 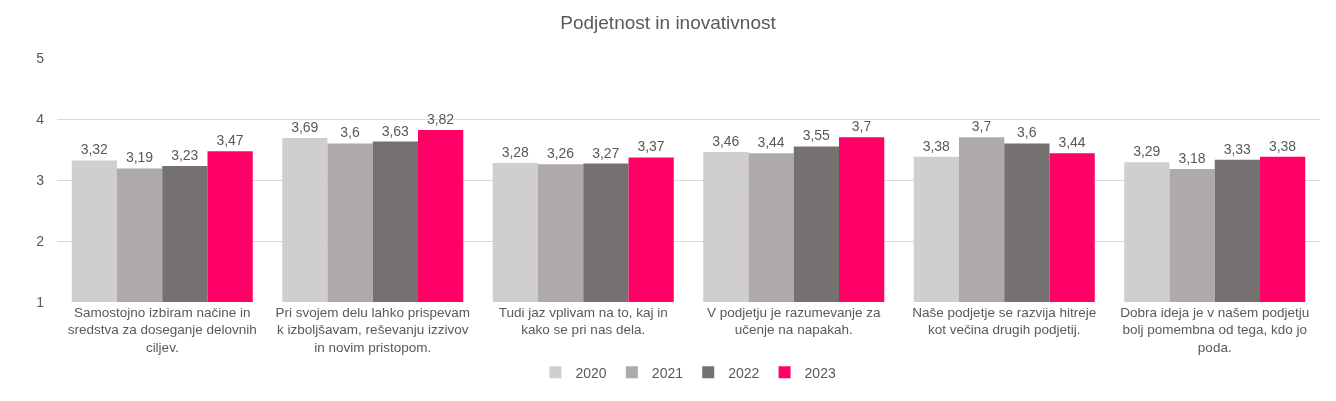 What do you see at coordinates (185, 154) in the screenshot?
I see `data-label: 3,23` at bounding box center [185, 154].